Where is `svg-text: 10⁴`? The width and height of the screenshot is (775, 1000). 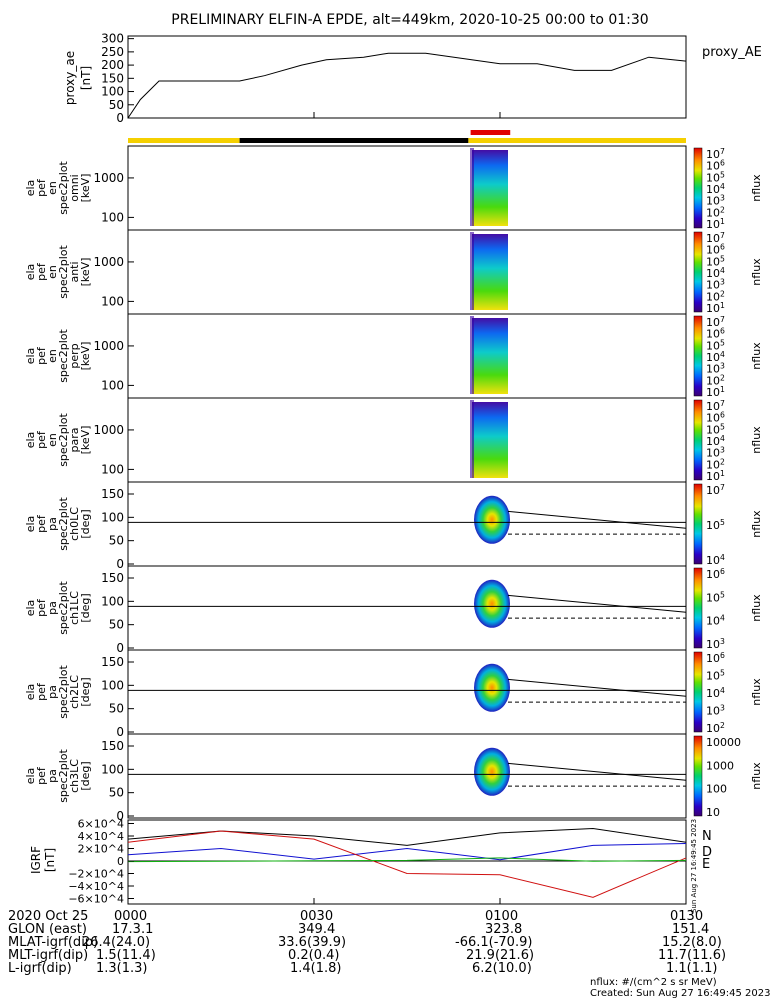
svg-text: 10⁴ is located at coordinates (715, 273).